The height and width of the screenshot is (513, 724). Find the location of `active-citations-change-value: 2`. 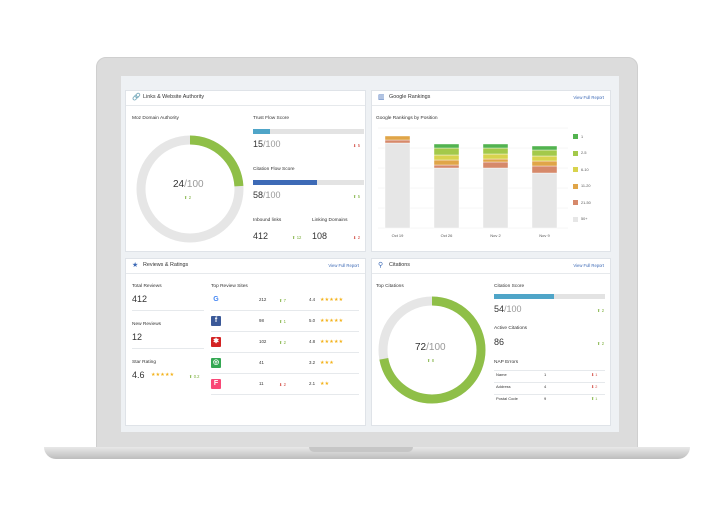

active-citations-change-value: 2 is located at coordinates (603, 343).